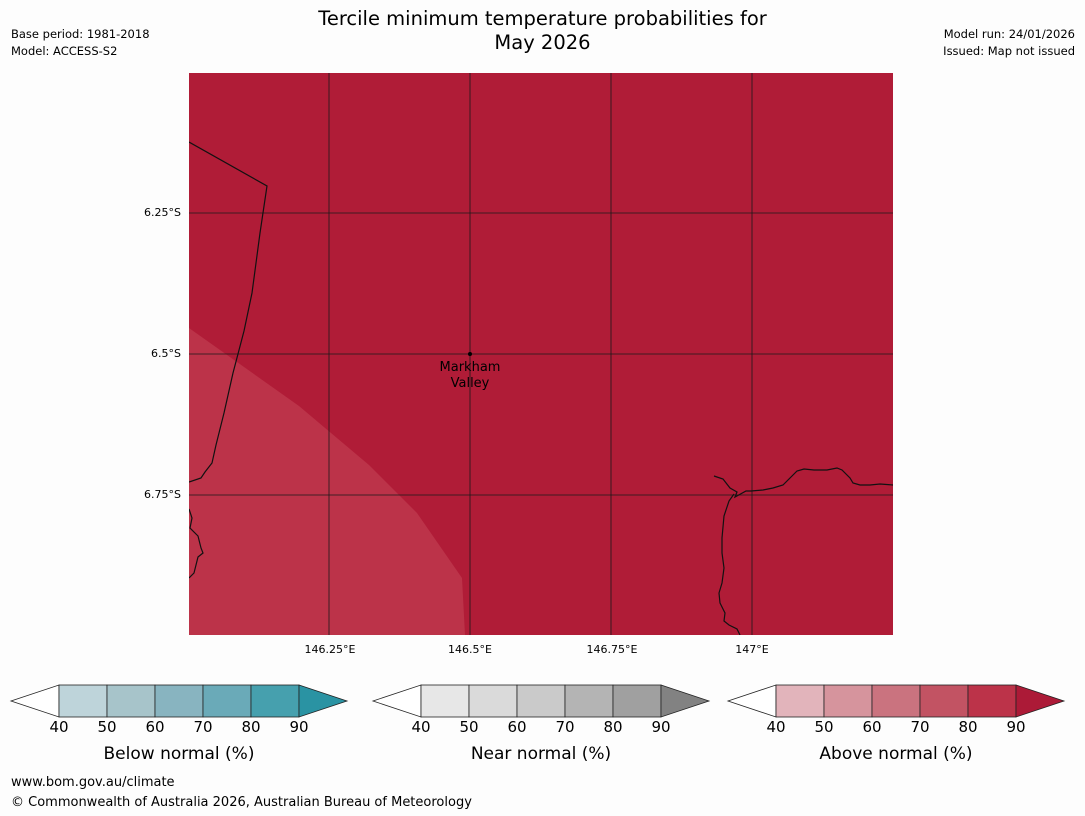 This screenshot has height=816, width=1085. Describe the element at coordinates (470, 649) in the screenshot. I see `lon-label-146.5: 146.5°E` at that location.